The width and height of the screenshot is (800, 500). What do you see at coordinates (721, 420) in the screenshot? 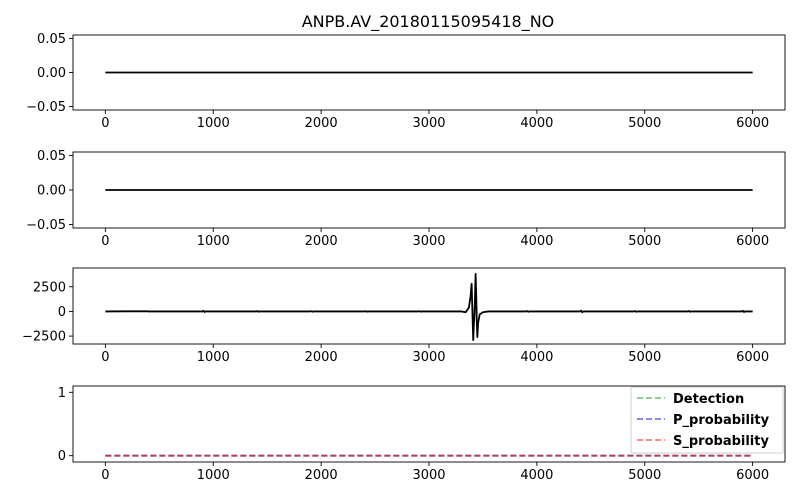
I see `legend-label: P_probability` at bounding box center [721, 420].